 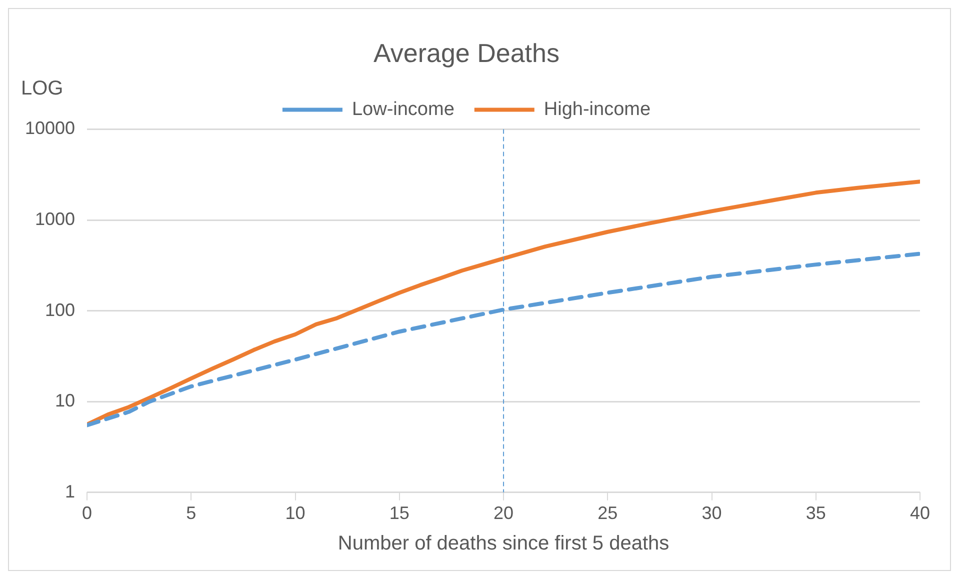 I want to click on x-tick-label: 40, so click(x=920, y=513).